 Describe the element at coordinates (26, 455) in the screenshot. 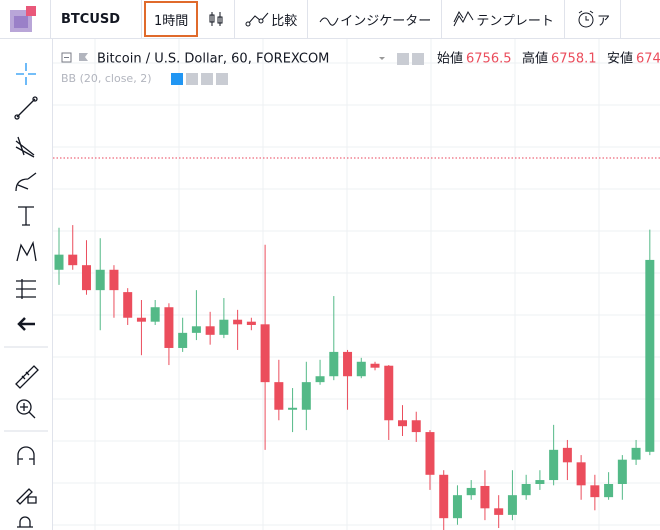

I see `magnet-tool` at that location.